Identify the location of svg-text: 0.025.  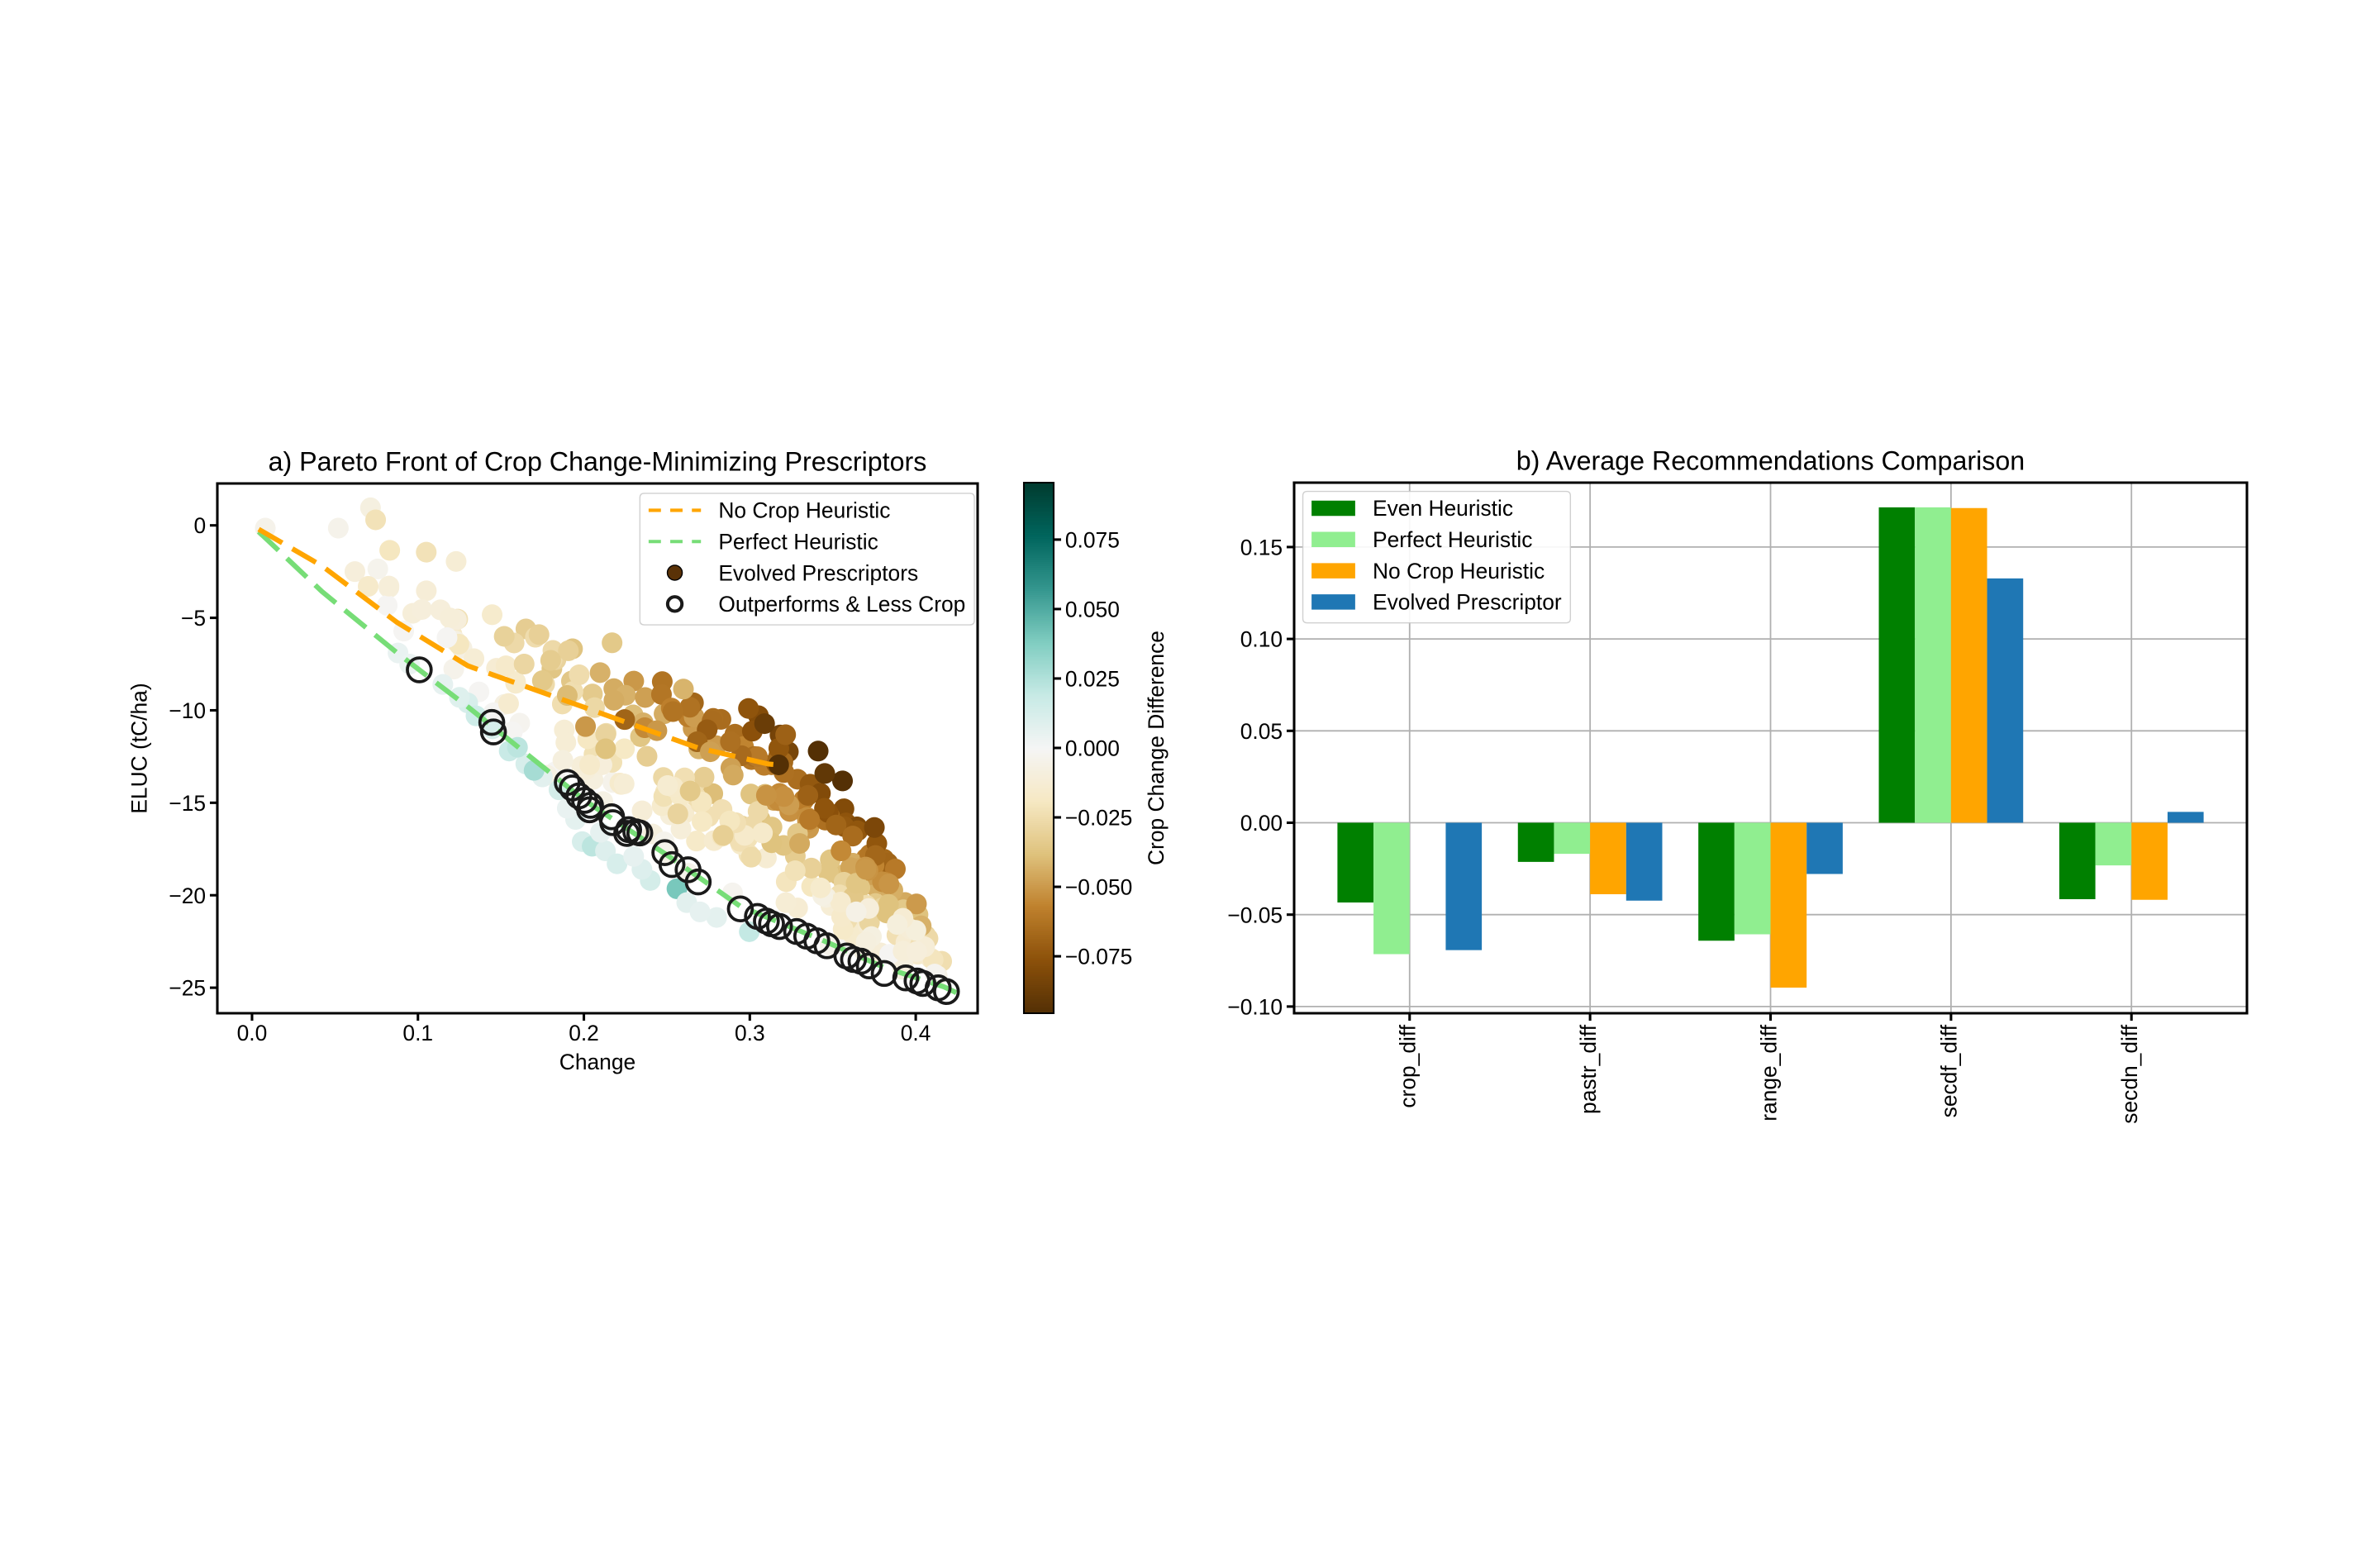
(1092, 679).